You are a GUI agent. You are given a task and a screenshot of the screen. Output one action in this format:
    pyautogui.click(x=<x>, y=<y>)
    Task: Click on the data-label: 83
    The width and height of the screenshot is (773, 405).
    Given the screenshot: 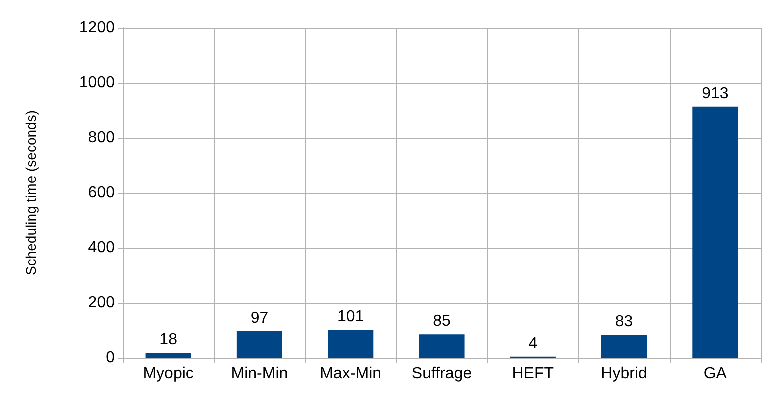 What is the action you would take?
    pyautogui.click(x=624, y=322)
    